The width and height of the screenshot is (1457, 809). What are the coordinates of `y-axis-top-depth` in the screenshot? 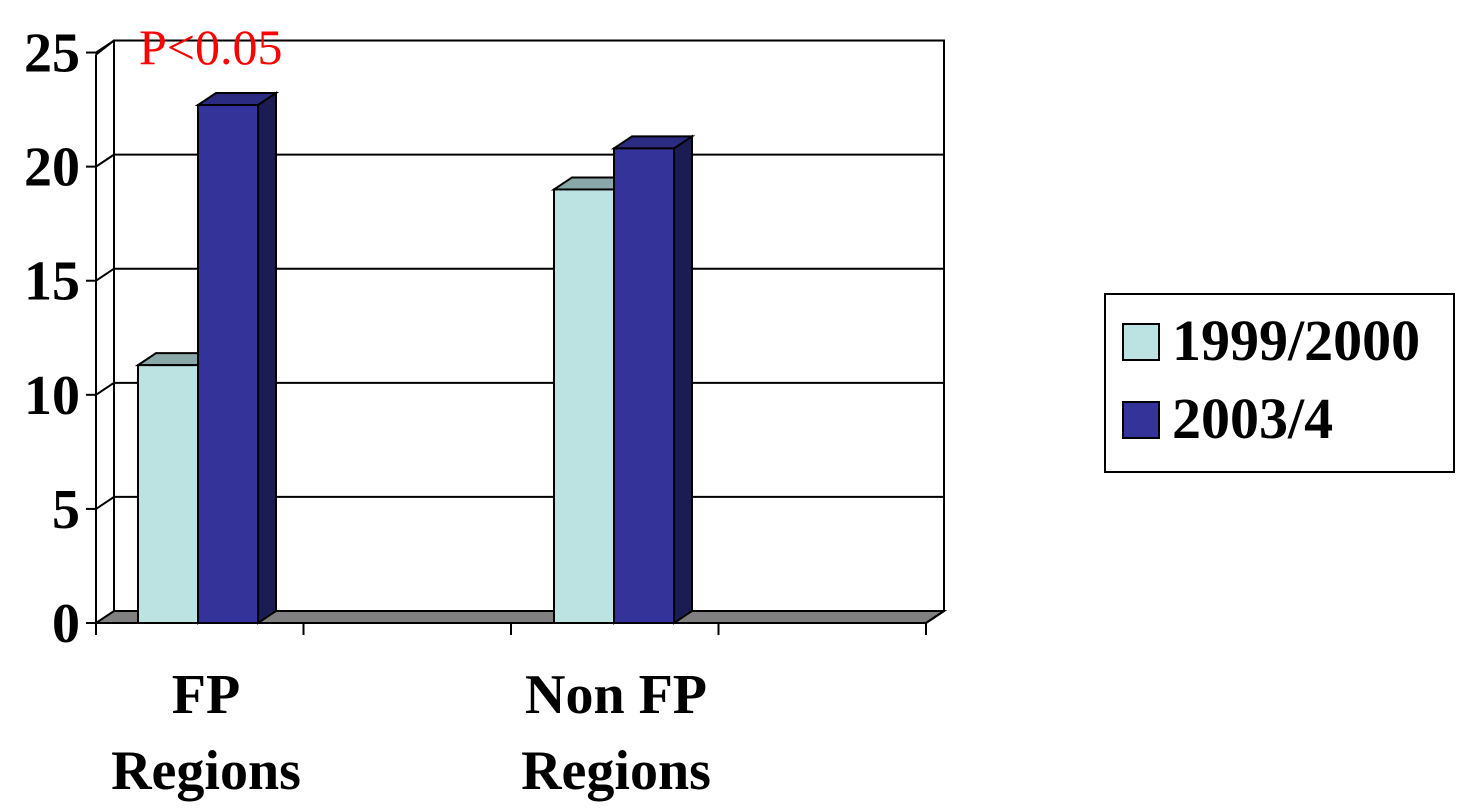 It's located at (105, 47).